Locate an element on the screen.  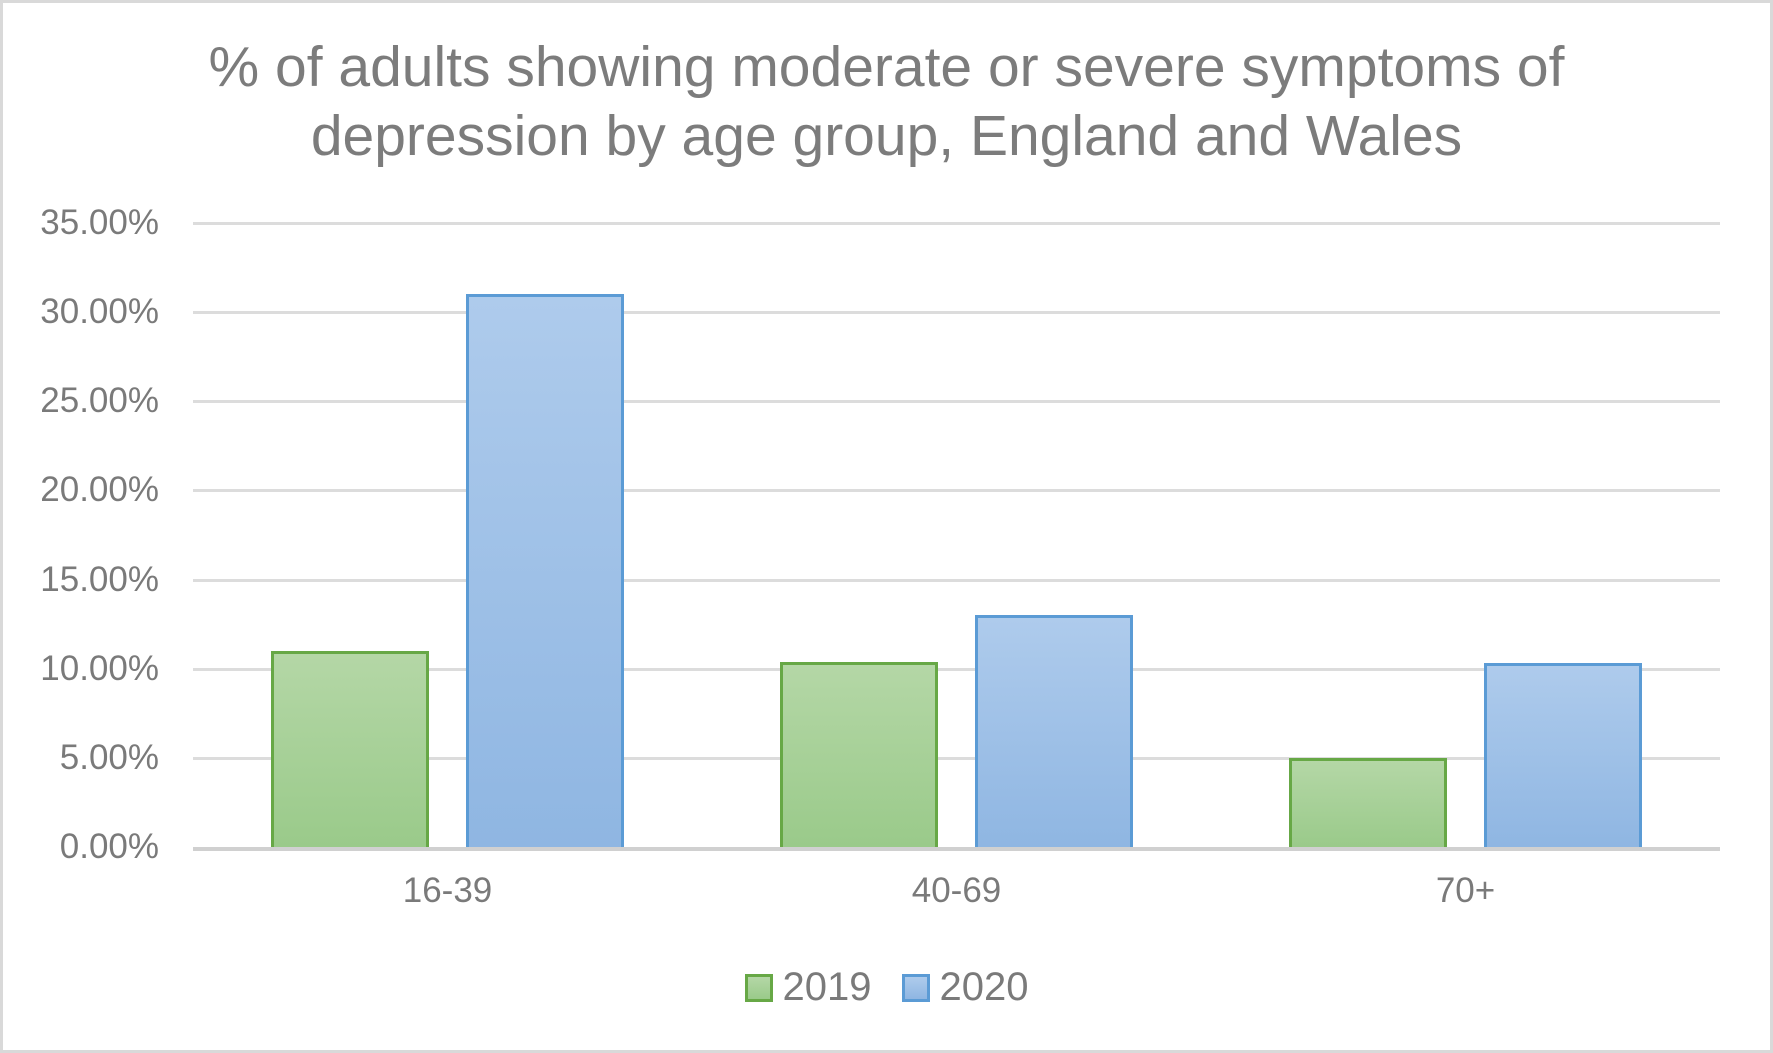
x-axis-baseline is located at coordinates (956, 849).